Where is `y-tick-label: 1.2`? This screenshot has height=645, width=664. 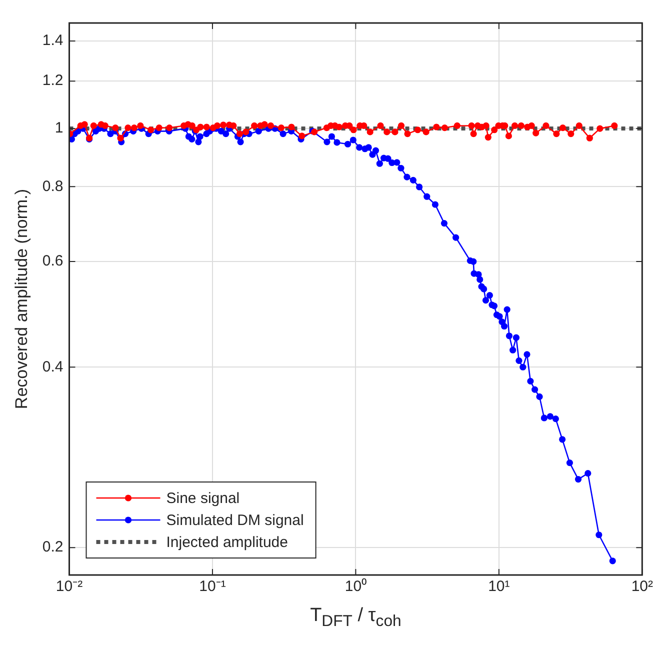 y-tick-label: 1.2 is located at coordinates (53, 81).